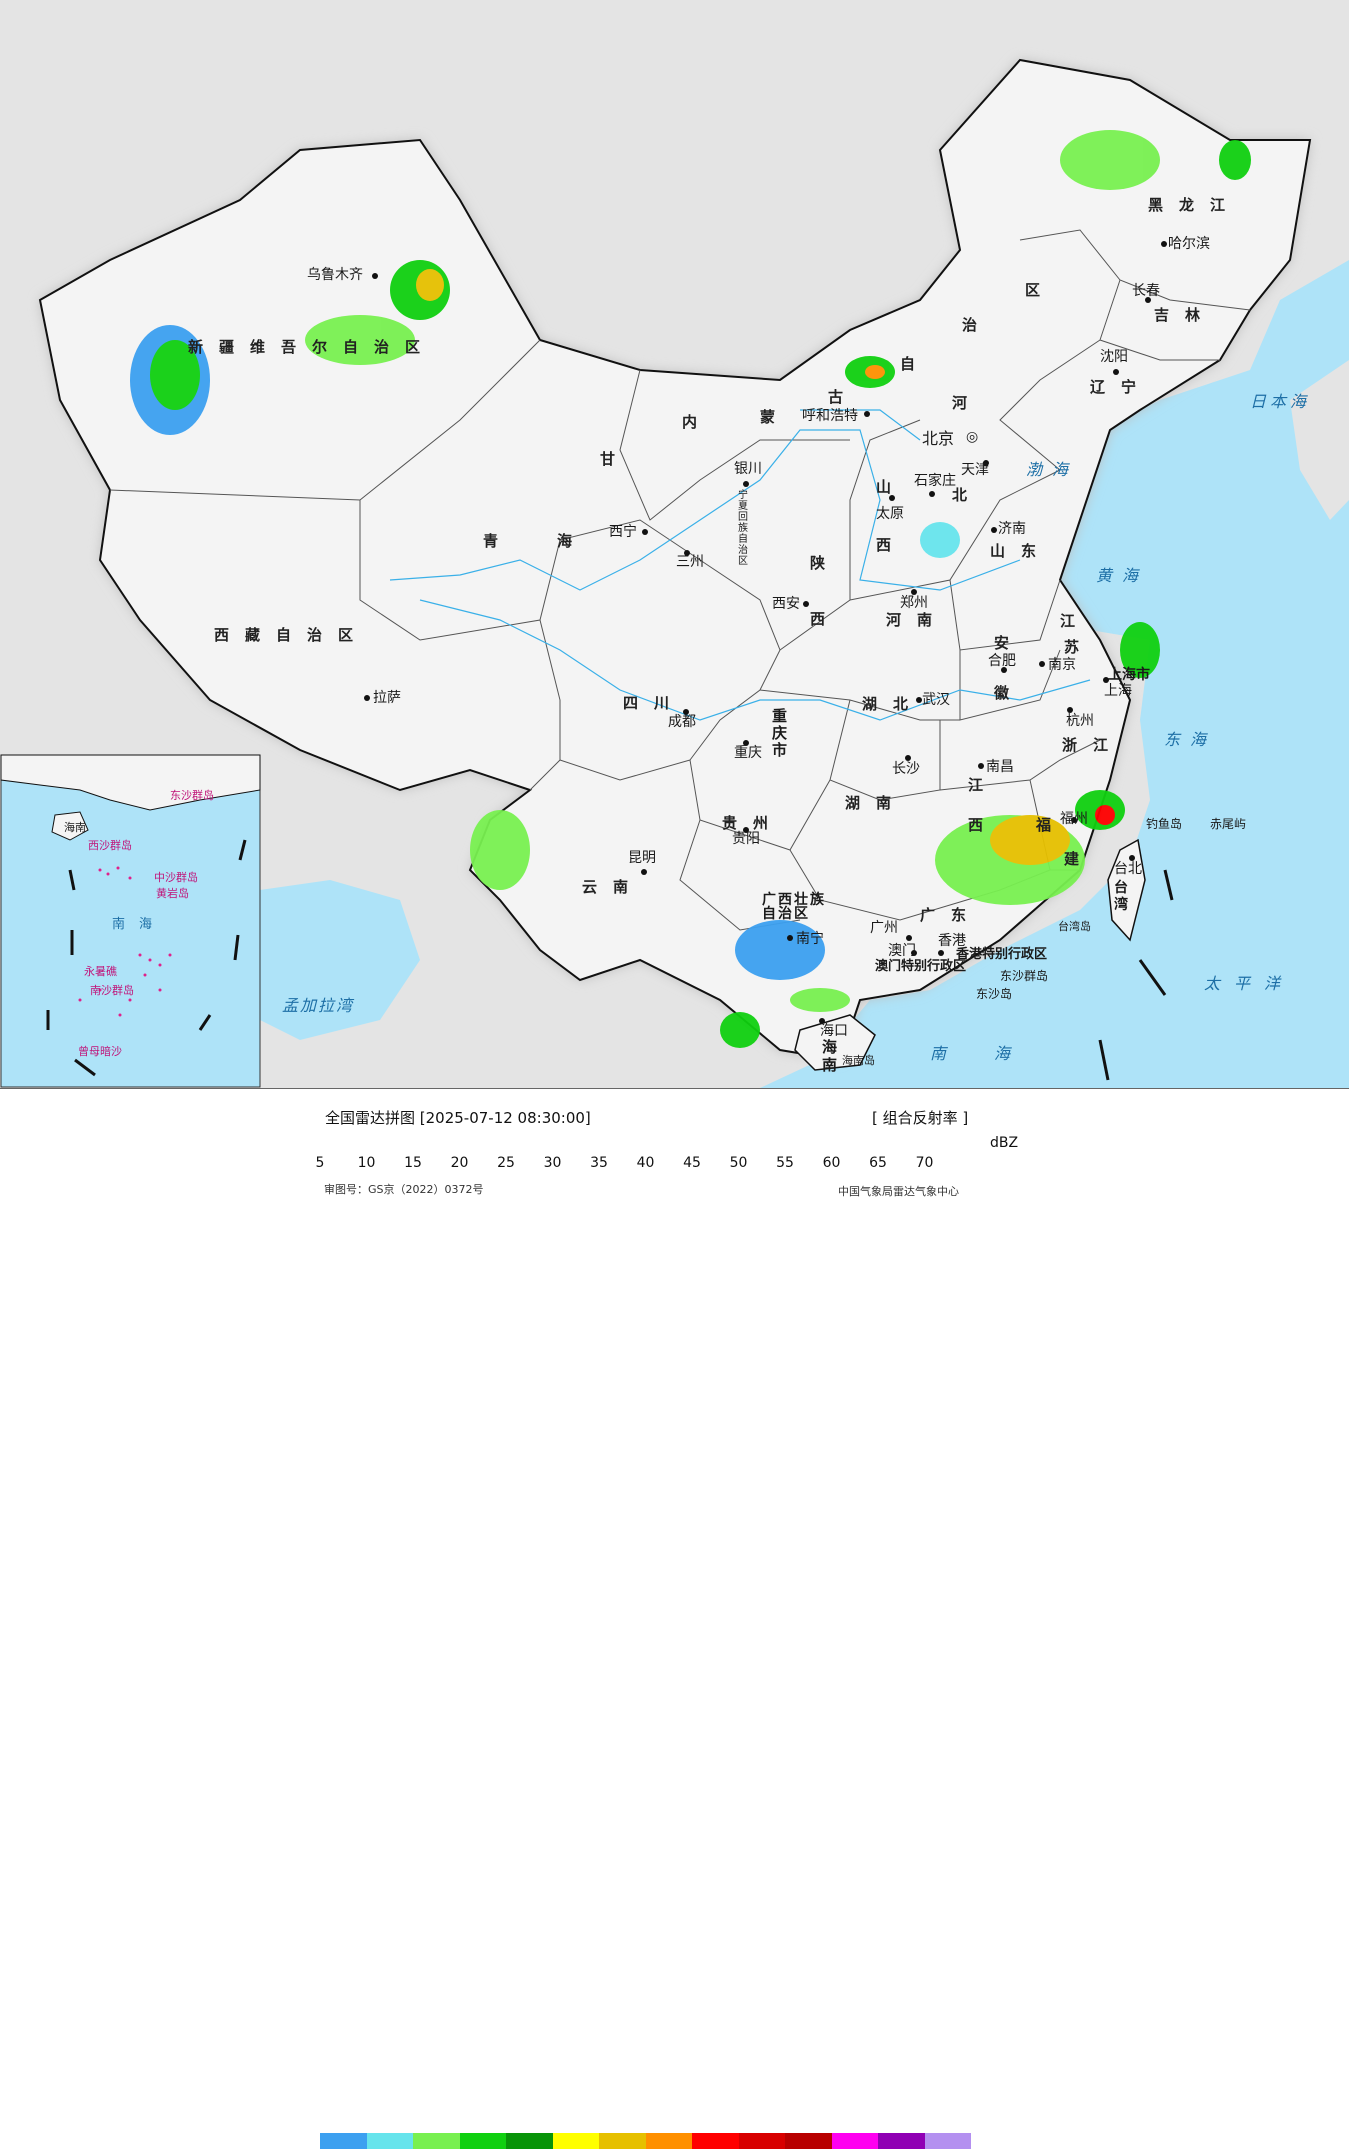  Describe the element at coordinates (573, 541) in the screenshot. I see `region-qinghai-b: 海` at that location.